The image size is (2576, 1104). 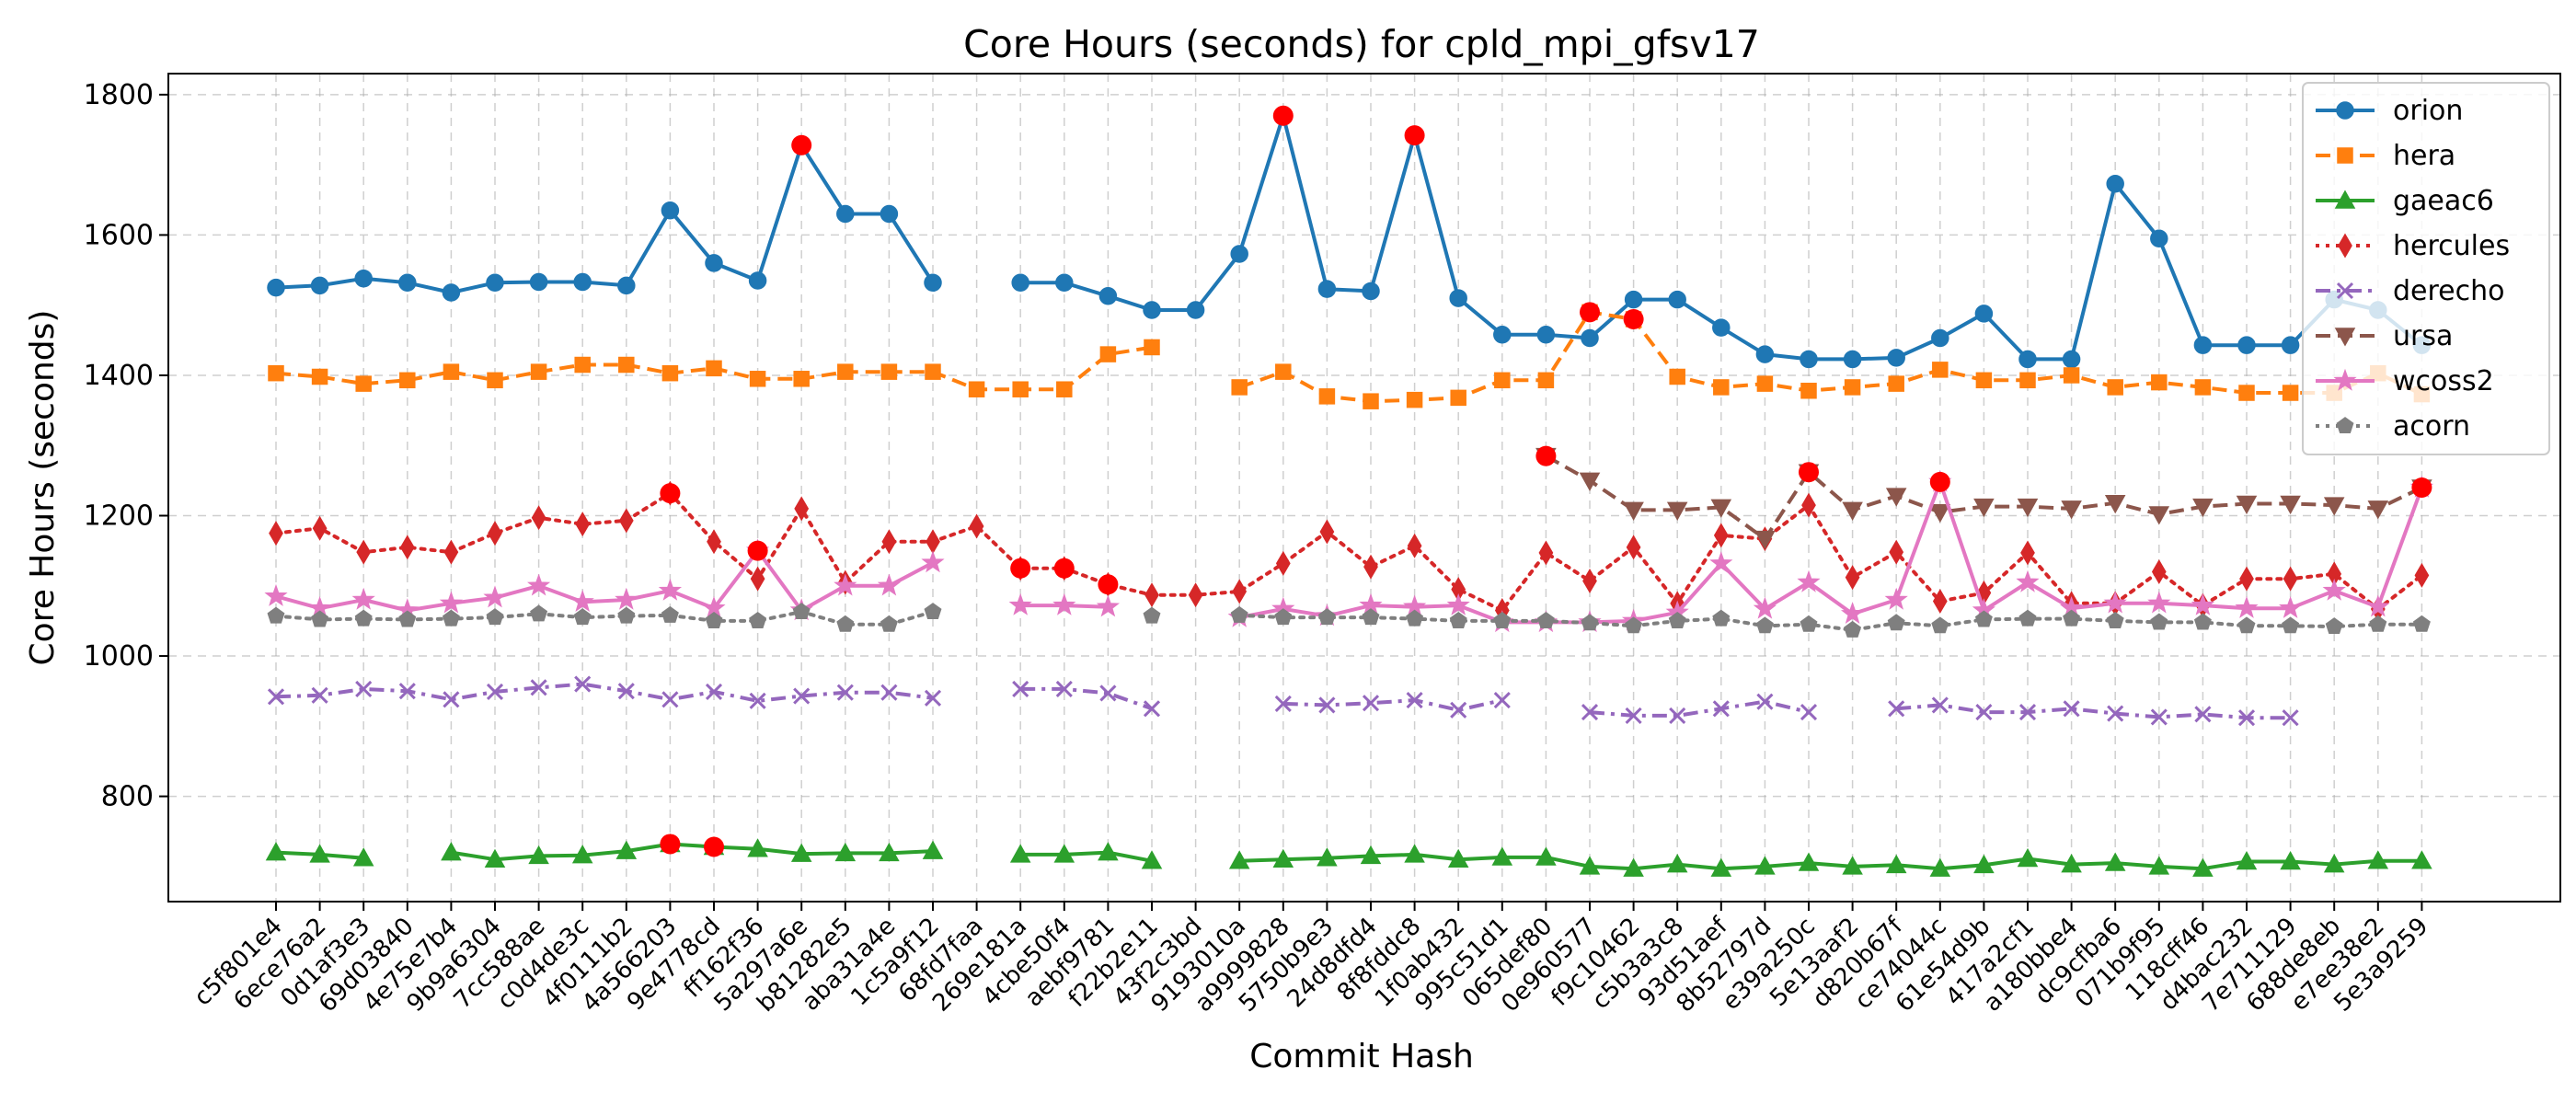 What do you see at coordinates (43, 488) in the screenshot?
I see `y-axis-label: Core Hours (seconds)` at bounding box center [43, 488].